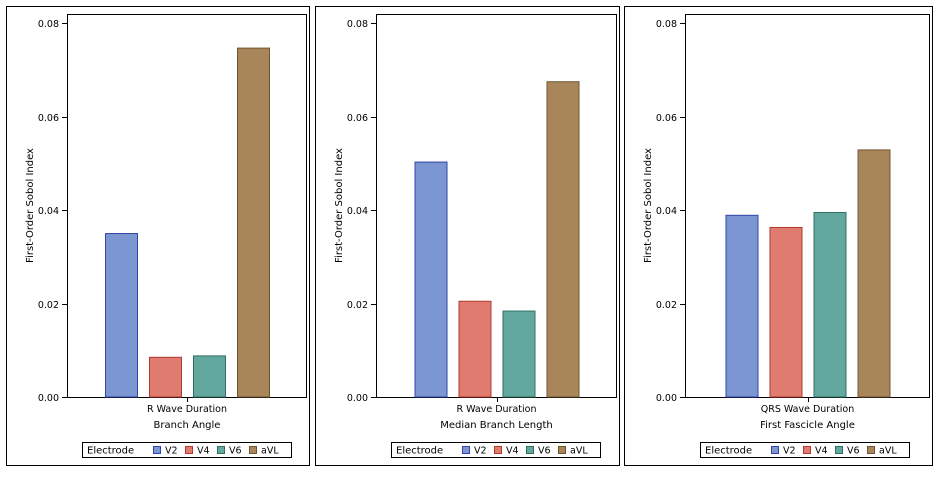  I want to click on figure-caption, so click(469, 484).